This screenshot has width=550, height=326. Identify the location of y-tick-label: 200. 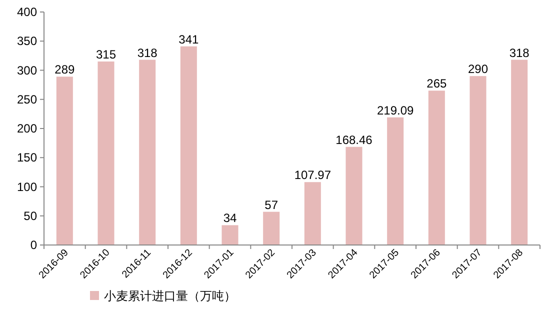
(27, 129).